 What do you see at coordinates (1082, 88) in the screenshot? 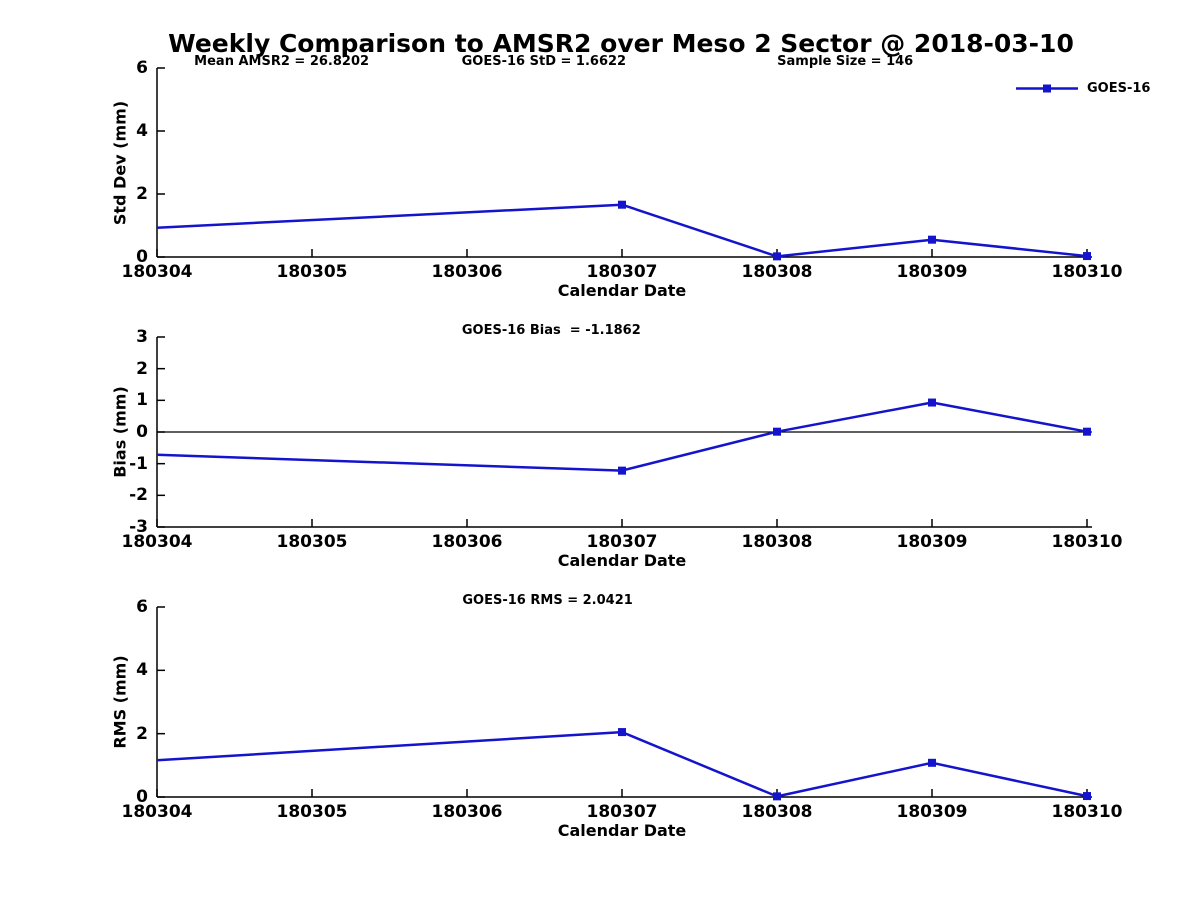
I see `legend: GOES-16` at bounding box center [1082, 88].